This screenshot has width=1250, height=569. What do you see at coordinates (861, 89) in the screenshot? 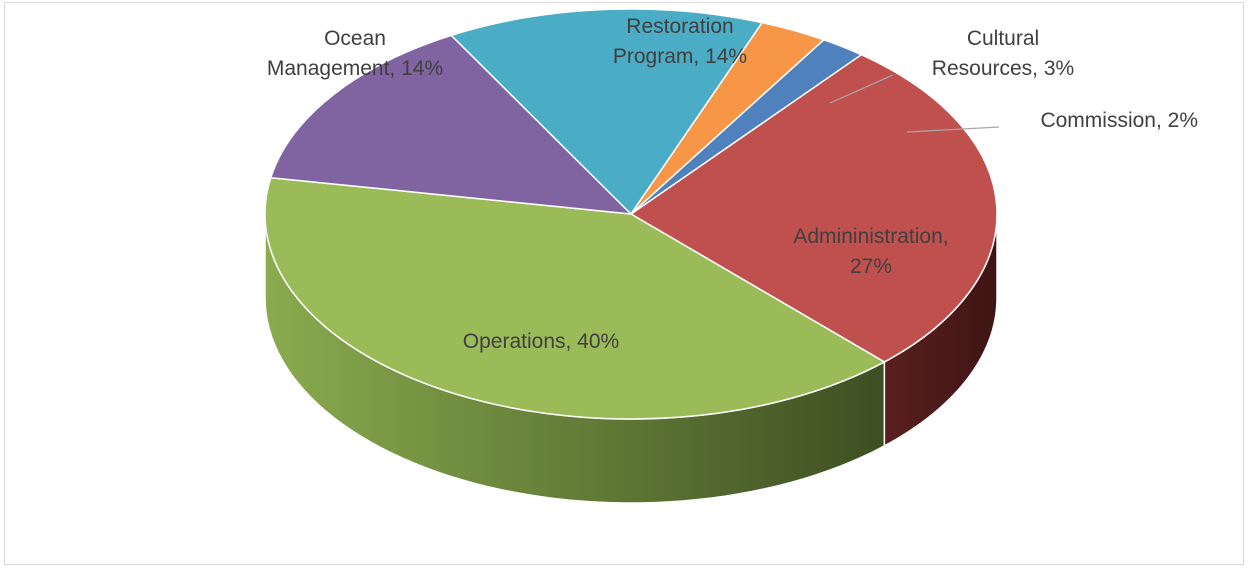
I see `leader-line-cultural-resources` at bounding box center [861, 89].